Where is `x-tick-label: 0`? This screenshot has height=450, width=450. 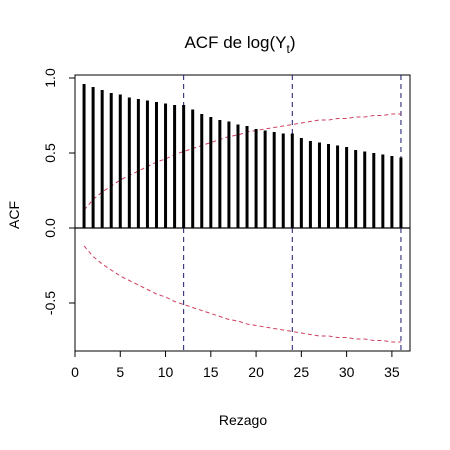 x-tick-label: 0 is located at coordinates (75, 372).